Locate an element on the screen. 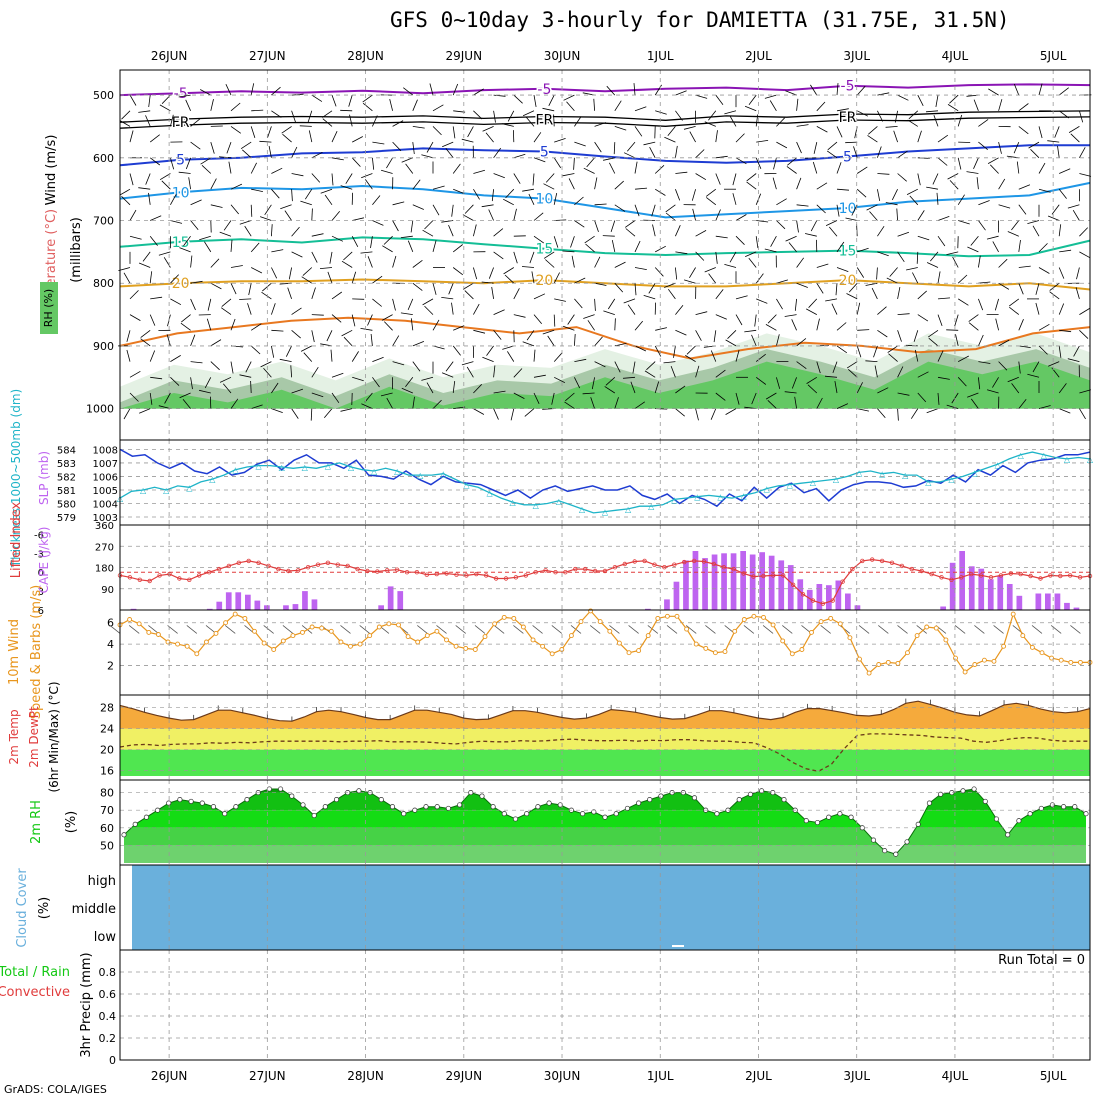 The image size is (1100, 1100). panel-frame is located at coordinates (605, 1005).